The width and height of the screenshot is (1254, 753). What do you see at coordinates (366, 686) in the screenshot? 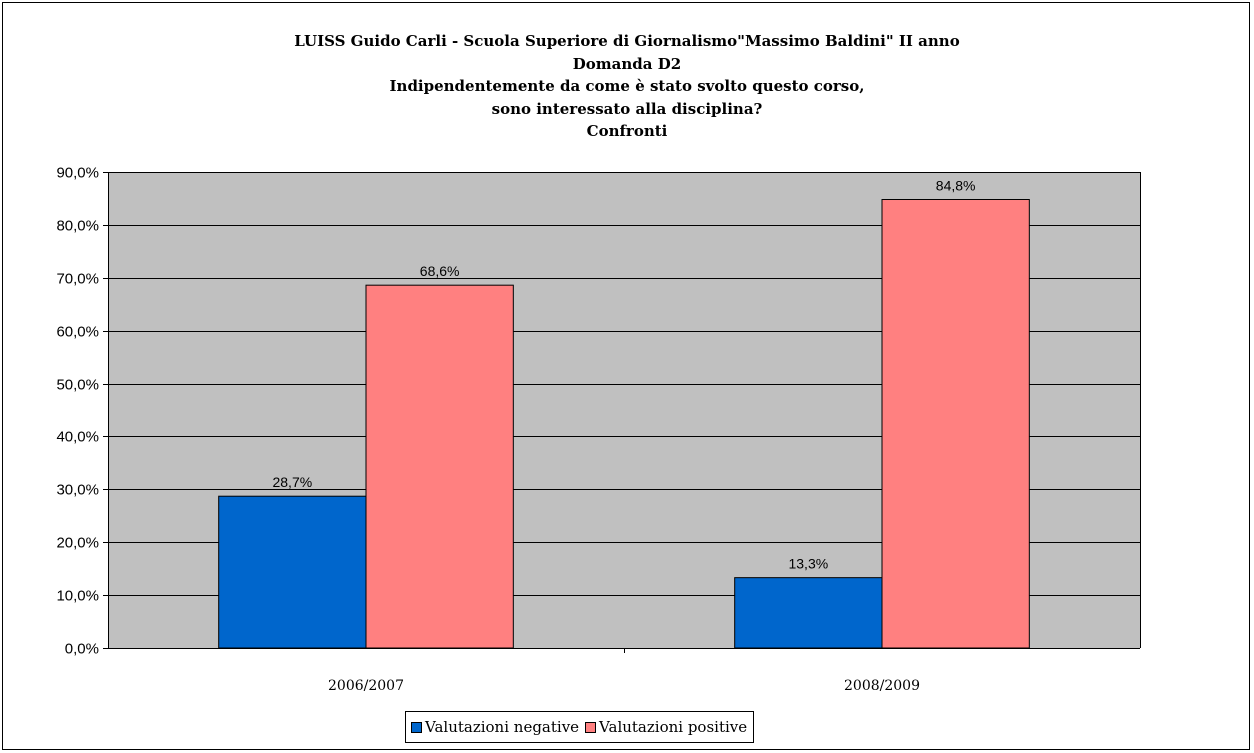
I see `x-category-label-0: 2006/2007` at bounding box center [366, 686].